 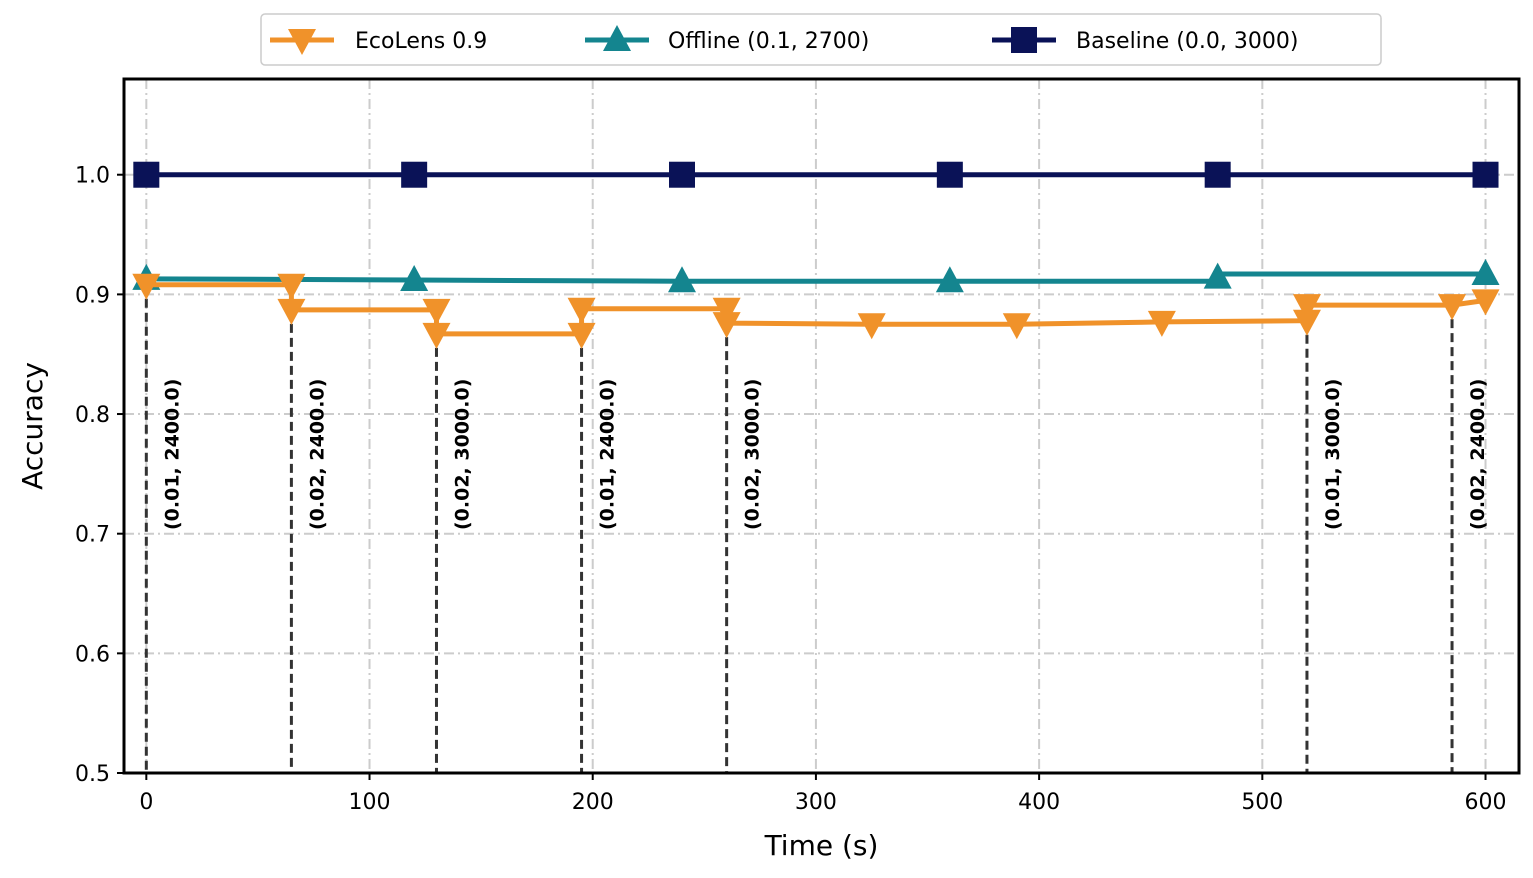 I want to click on x-tick-label: 500, so click(x=1262, y=802).